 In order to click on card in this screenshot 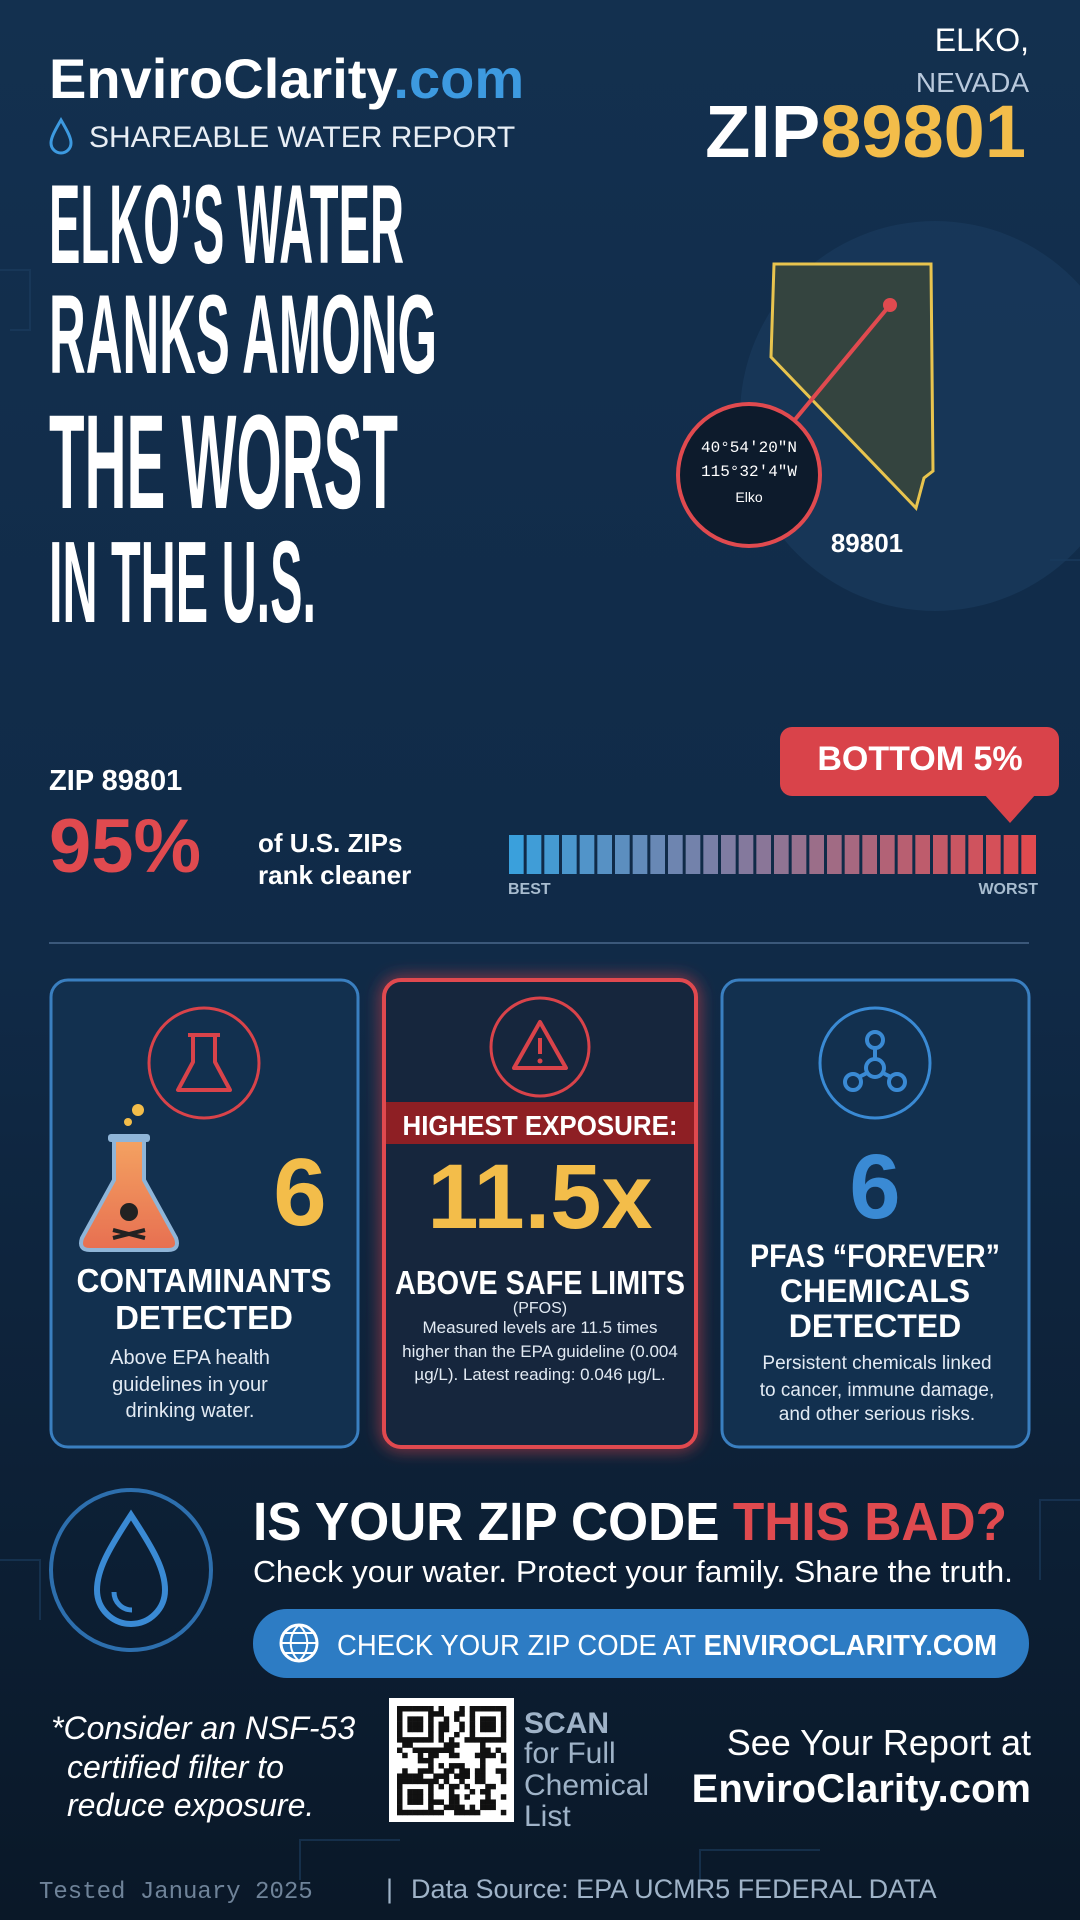, I will do `click(875, 1213)`.